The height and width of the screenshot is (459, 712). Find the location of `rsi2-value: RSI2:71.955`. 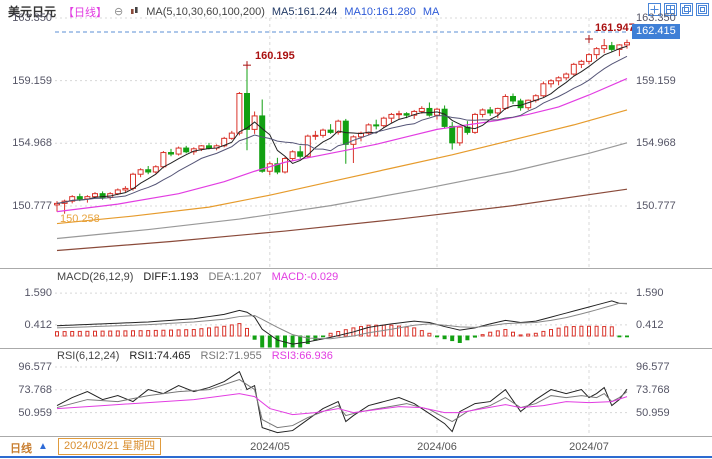

rsi2-value: RSI2:71.955 is located at coordinates (231, 356).